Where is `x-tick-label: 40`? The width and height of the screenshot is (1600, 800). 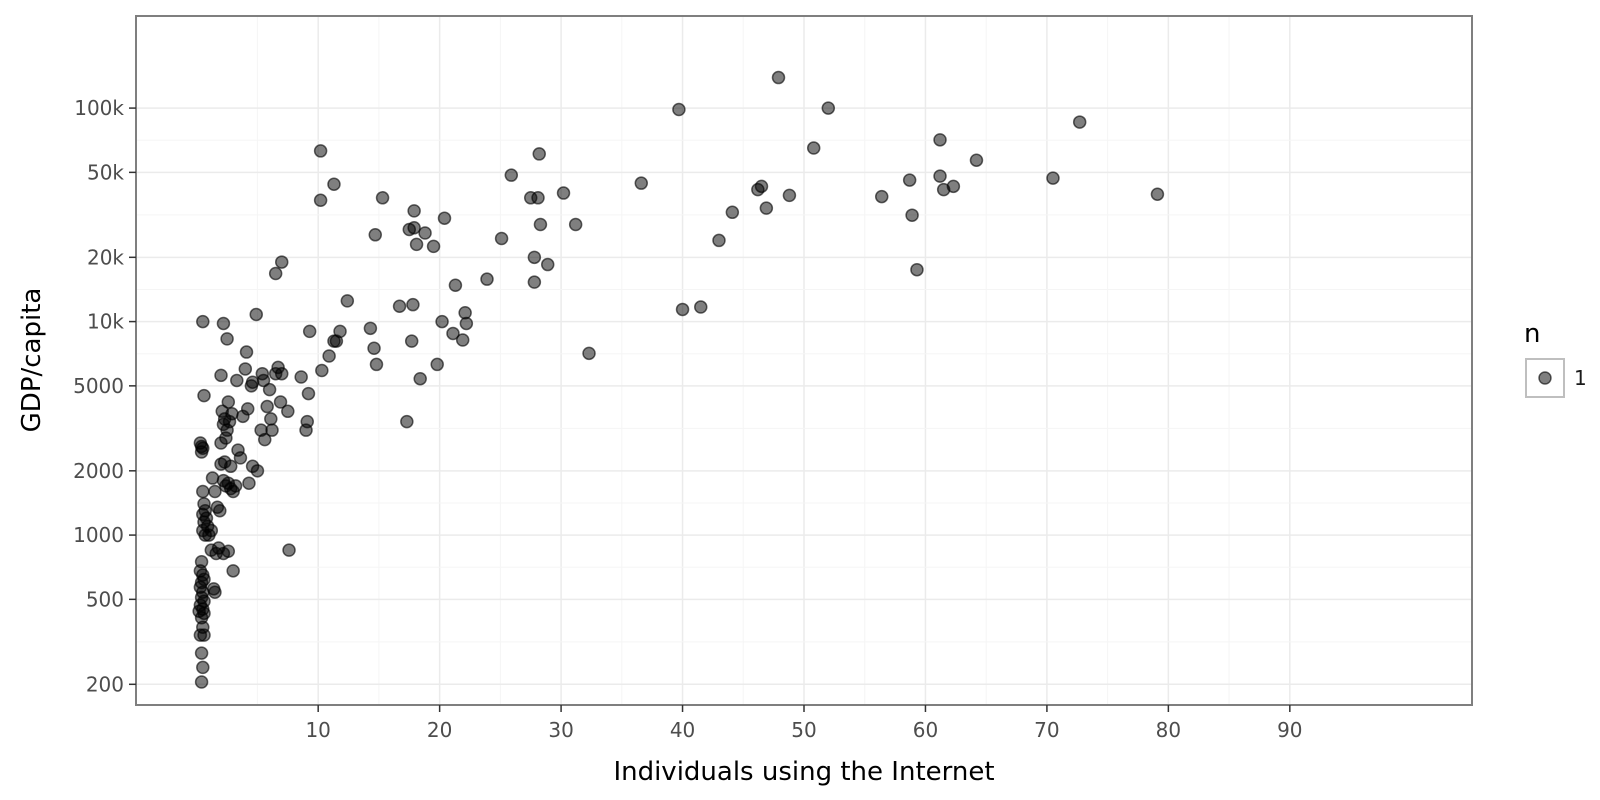 x-tick-label: 40 is located at coordinates (682, 730).